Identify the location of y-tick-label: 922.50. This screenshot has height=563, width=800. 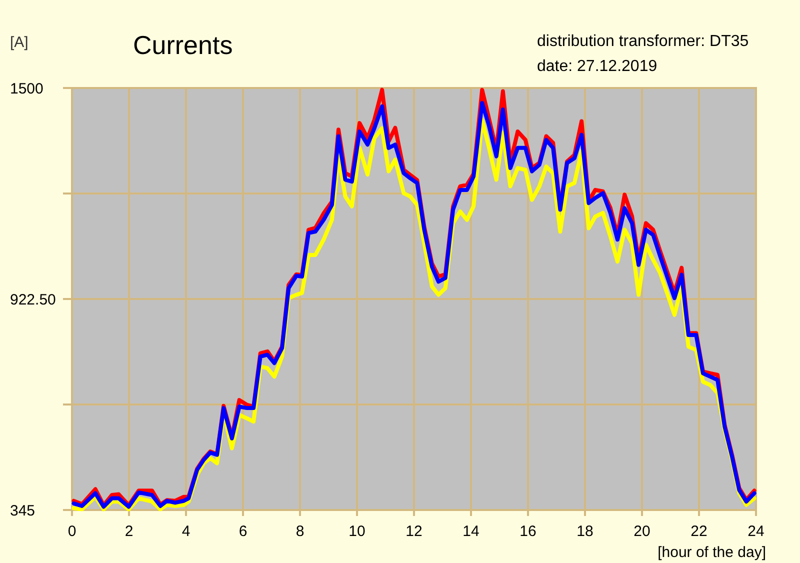
(33, 299).